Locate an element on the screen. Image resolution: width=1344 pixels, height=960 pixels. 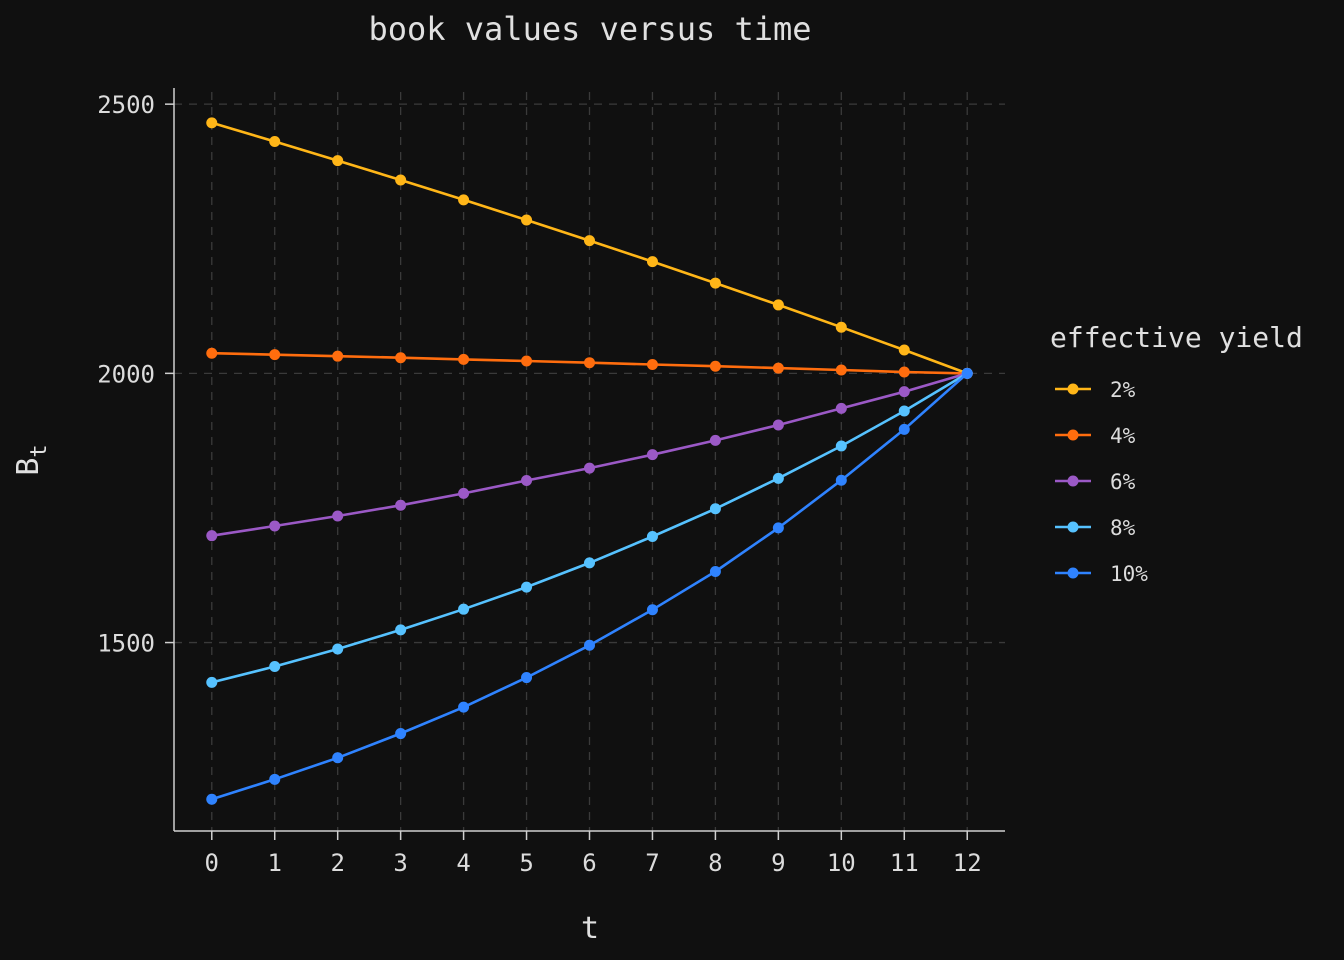
series-6pct is located at coordinates (589, 454).